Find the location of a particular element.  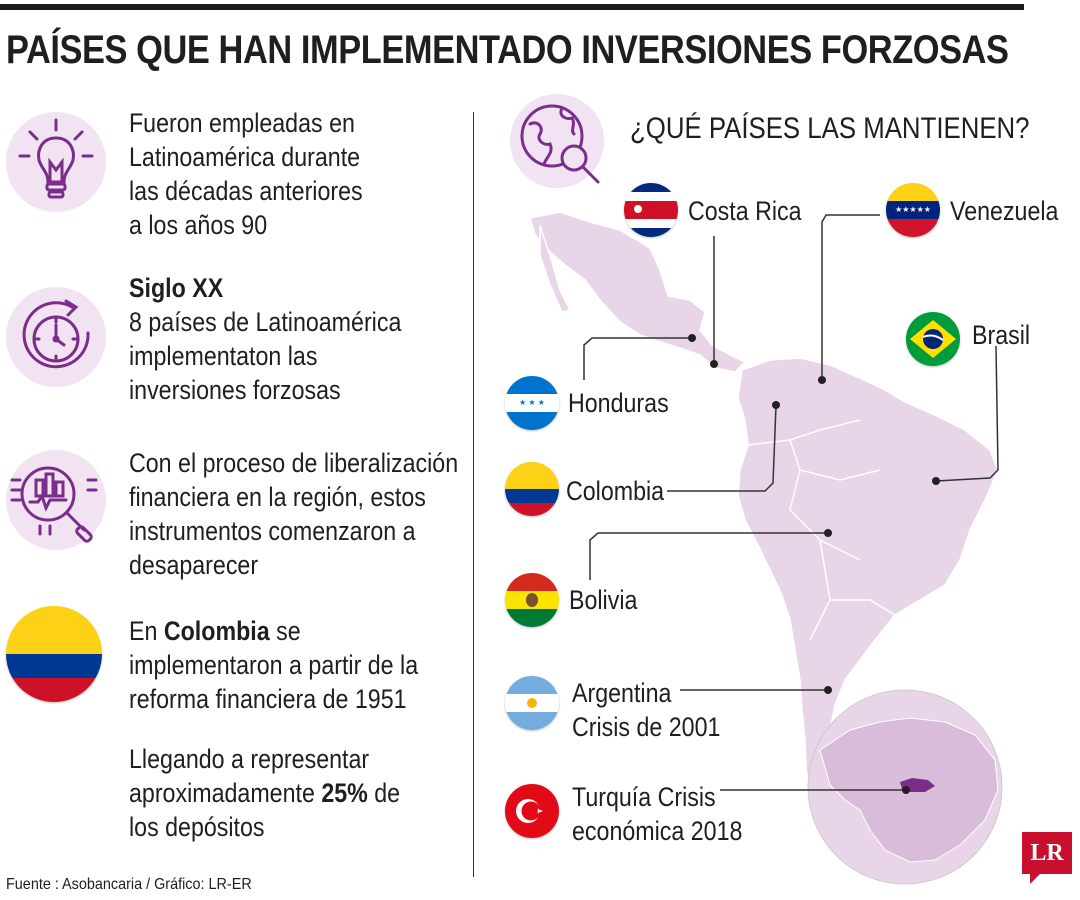

text-line: Latinoamérica durante is located at coordinates (245, 157).